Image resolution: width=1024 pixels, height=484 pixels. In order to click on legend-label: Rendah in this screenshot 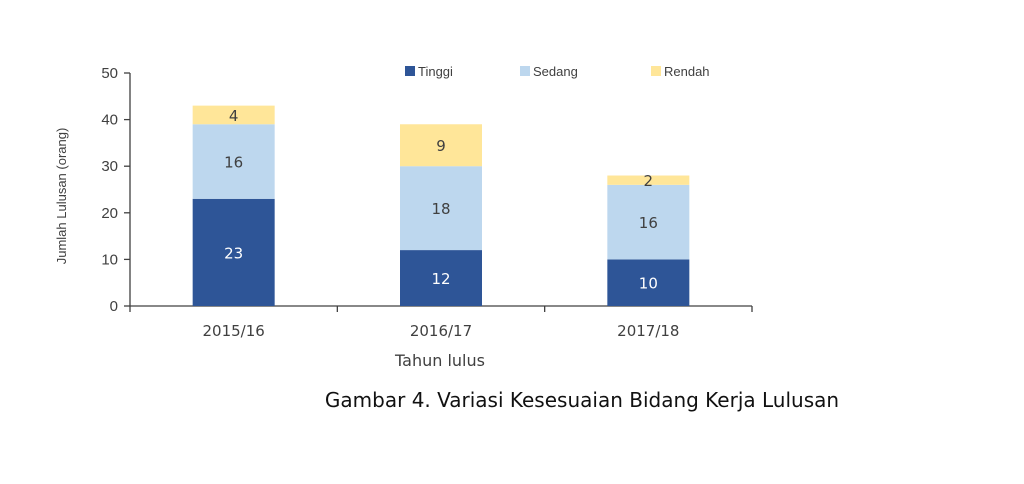, I will do `click(687, 71)`.